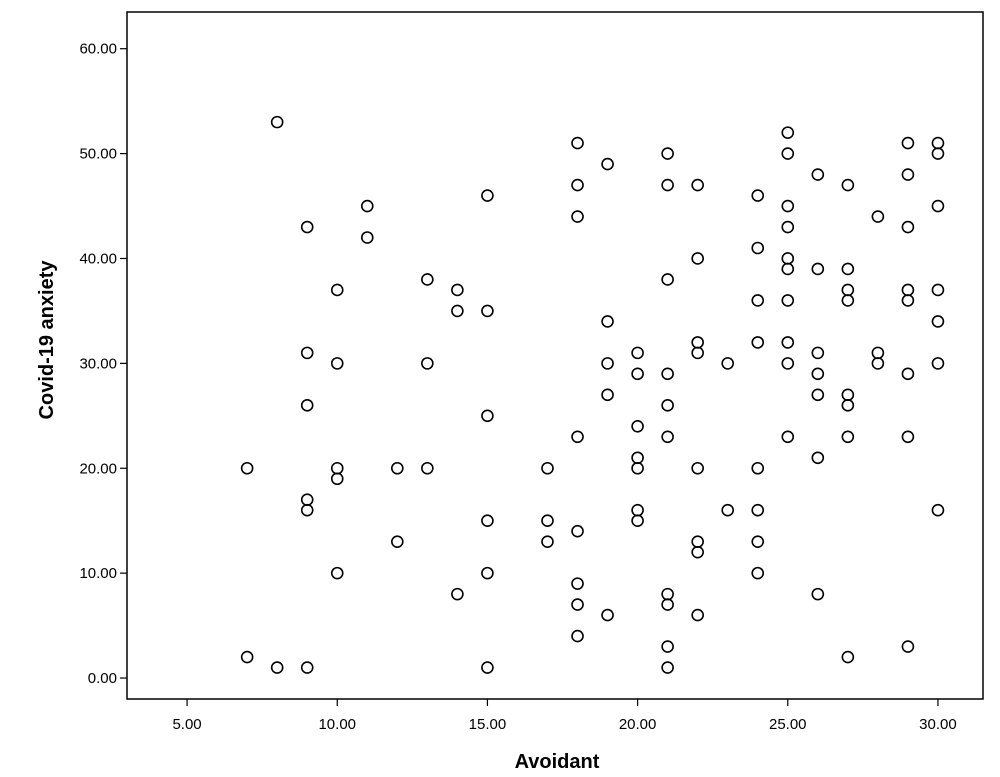 This screenshot has width=1000, height=777. I want to click on y-tick-label: 30.00, so click(98, 363).